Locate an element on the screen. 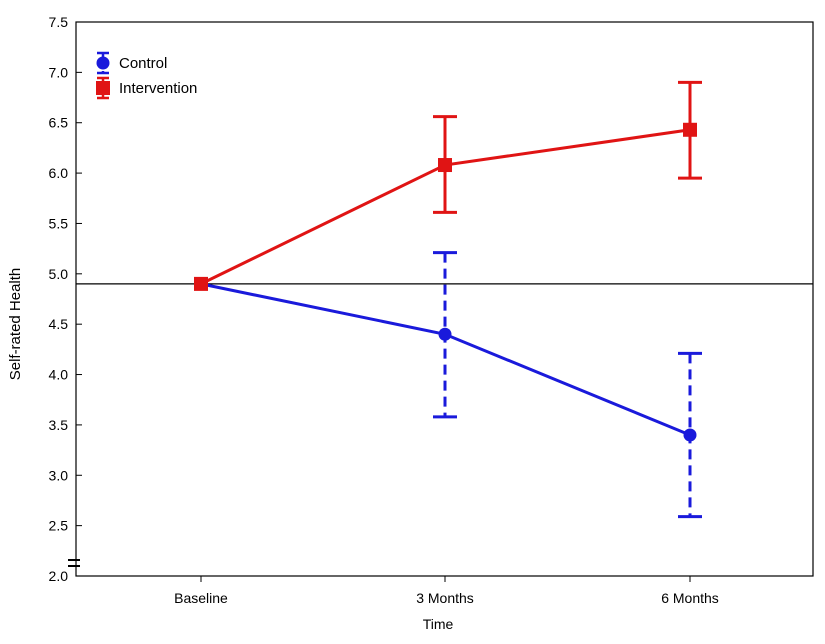  x-tick-label: 3 Months is located at coordinates (445, 598).